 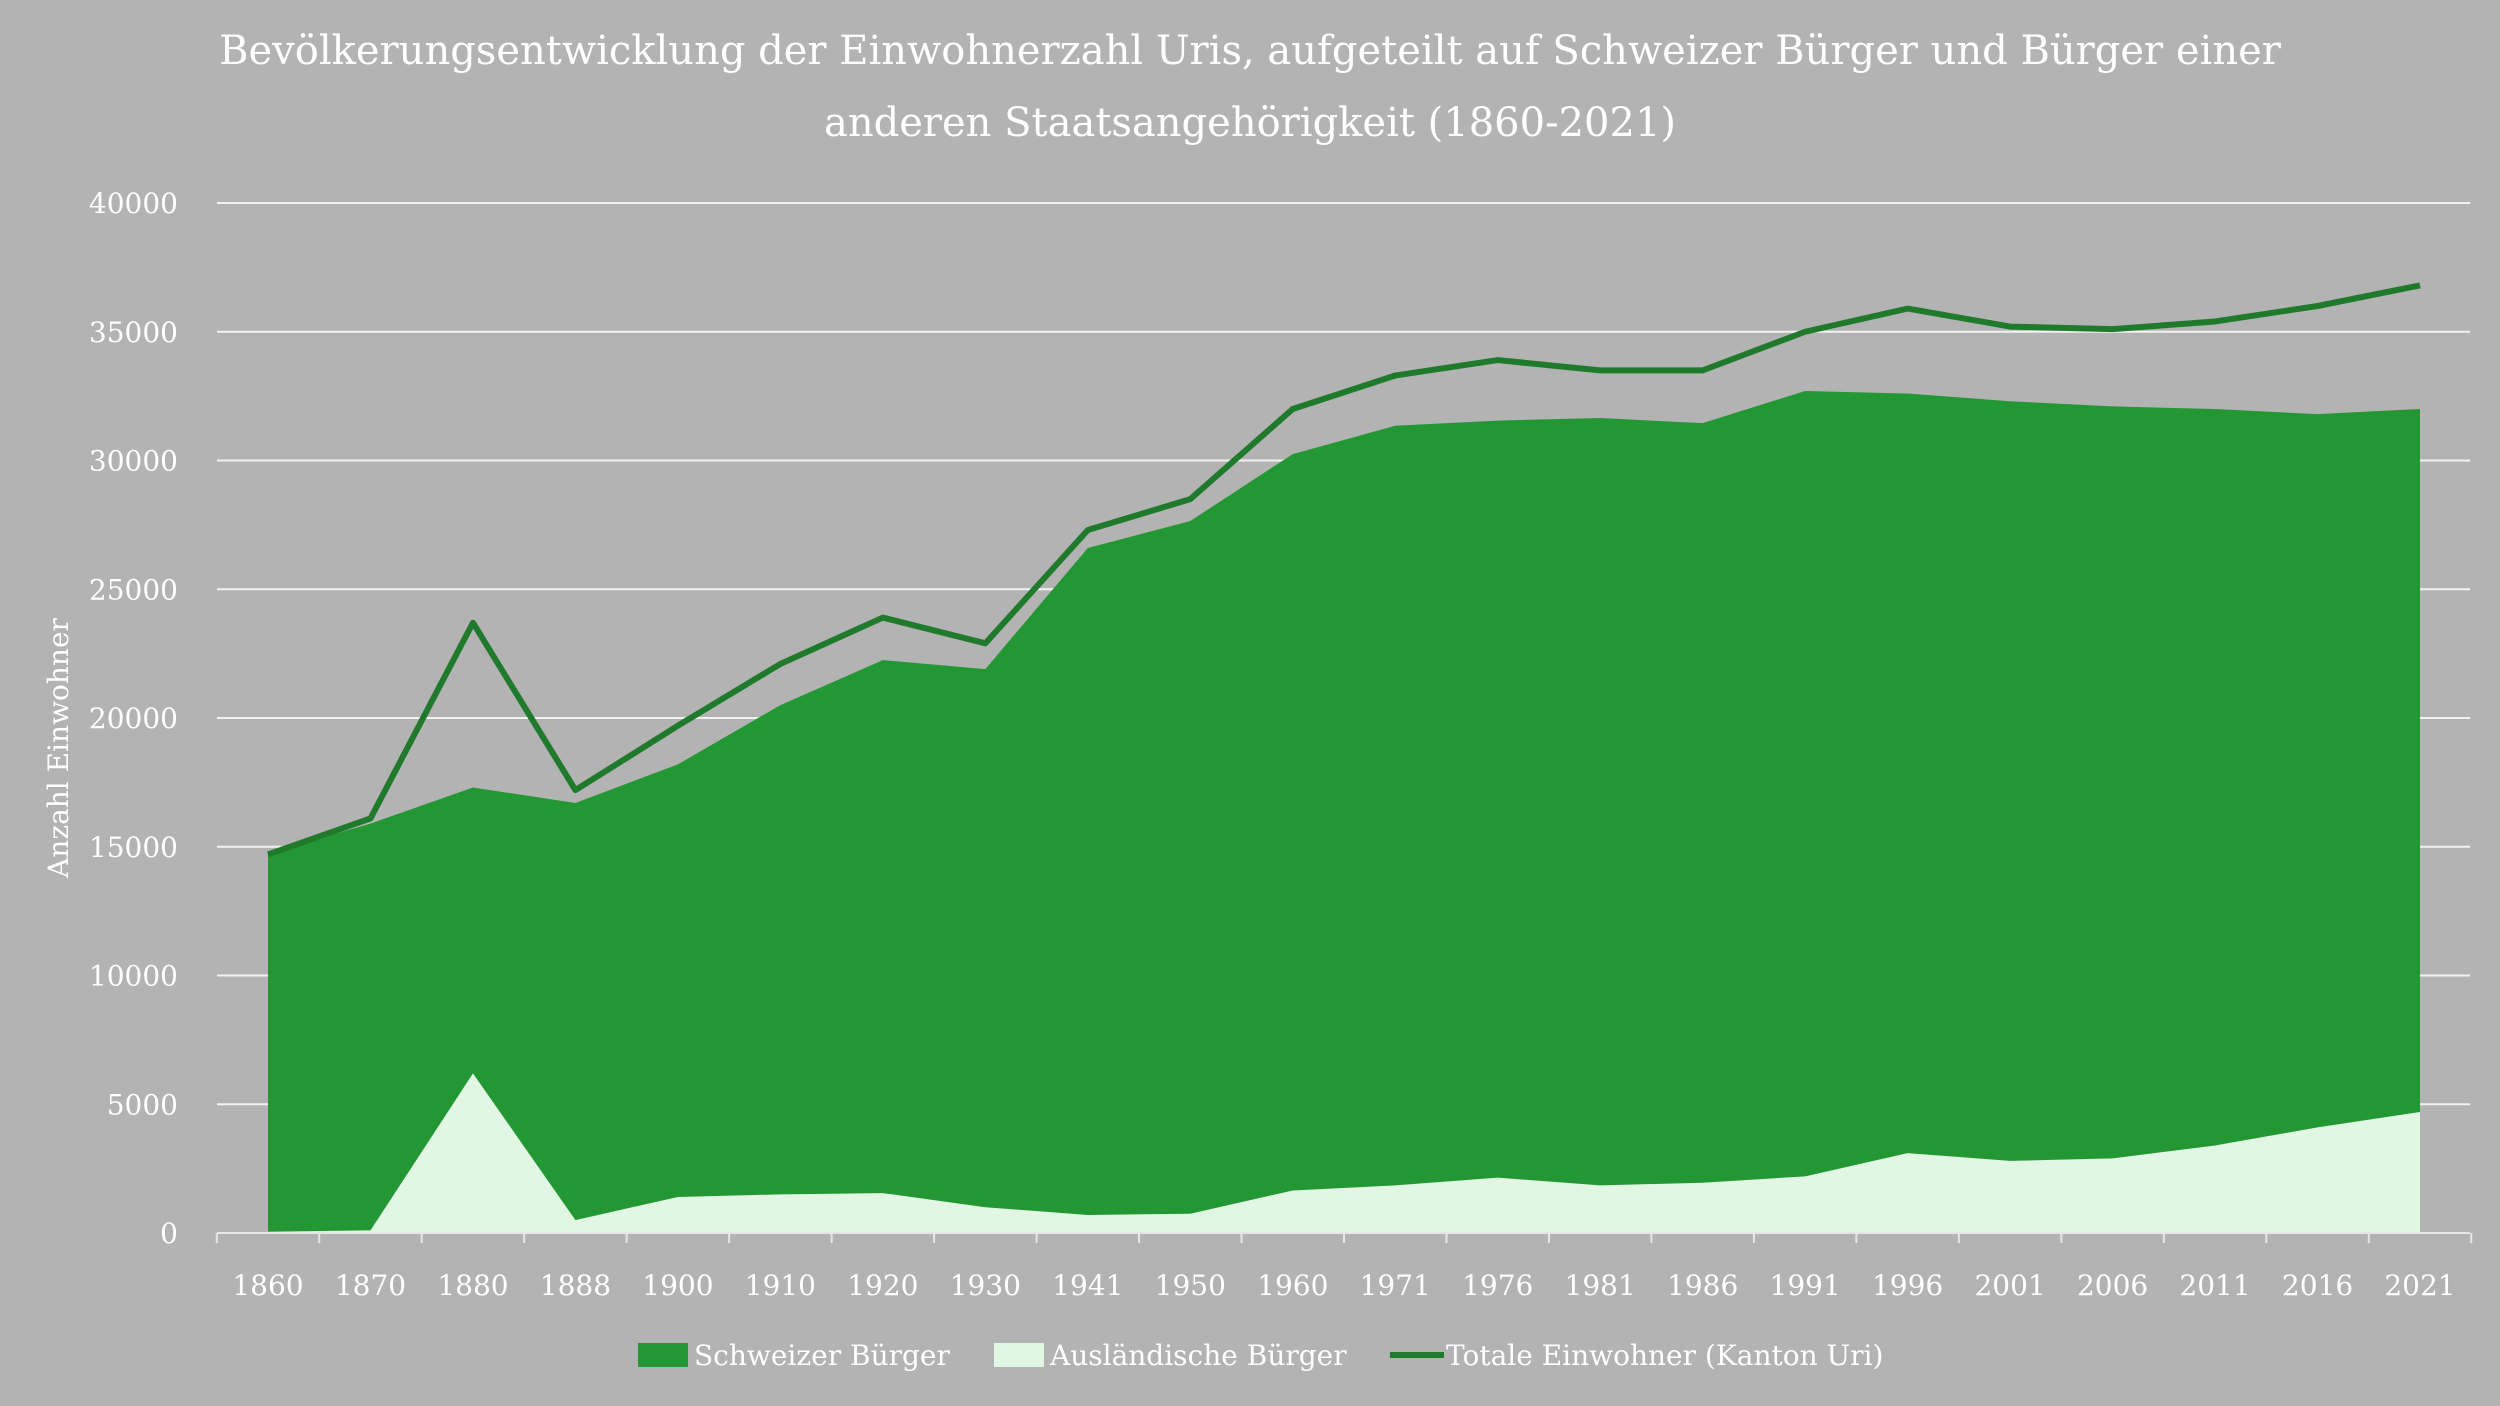 I want to click on x-tick-label-1930: 1930, so click(x=985, y=1285).